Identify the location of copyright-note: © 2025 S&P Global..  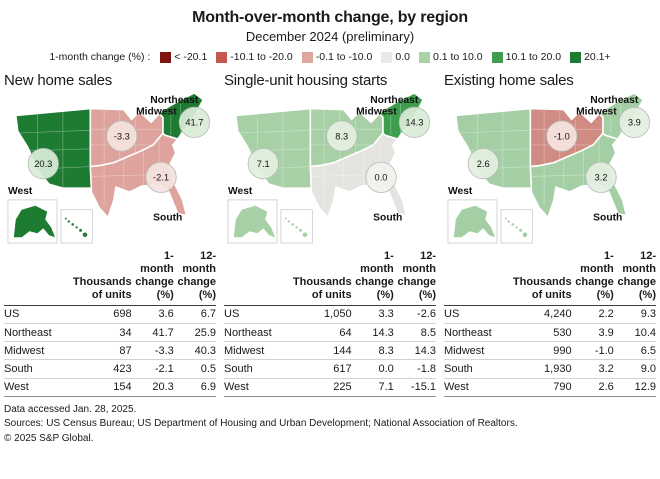
(49, 438).